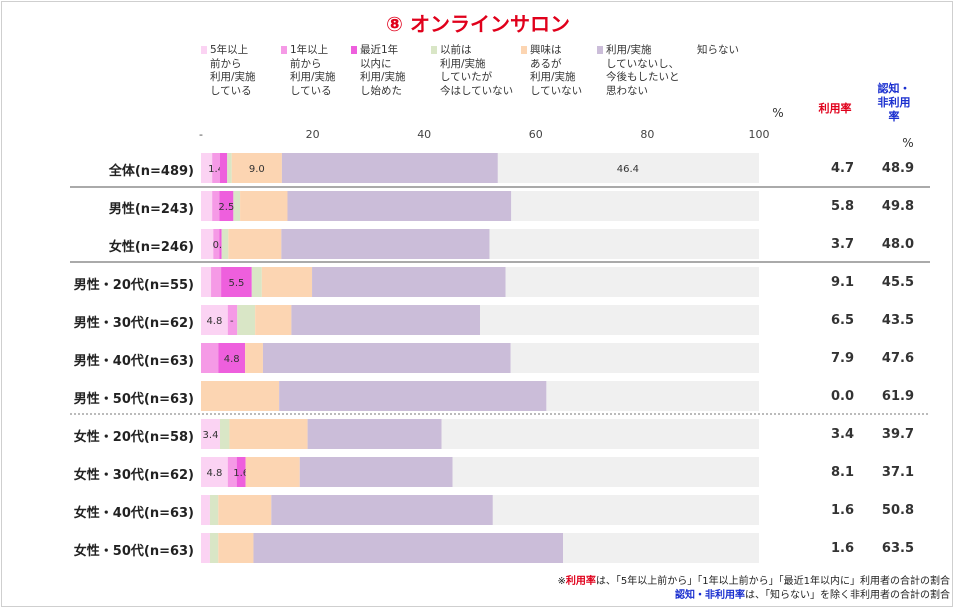 The image size is (956, 610). Describe the element at coordinates (233, 70) in the screenshot. I see `legend-label: 5年以上 前から 利用/実施 している` at that location.